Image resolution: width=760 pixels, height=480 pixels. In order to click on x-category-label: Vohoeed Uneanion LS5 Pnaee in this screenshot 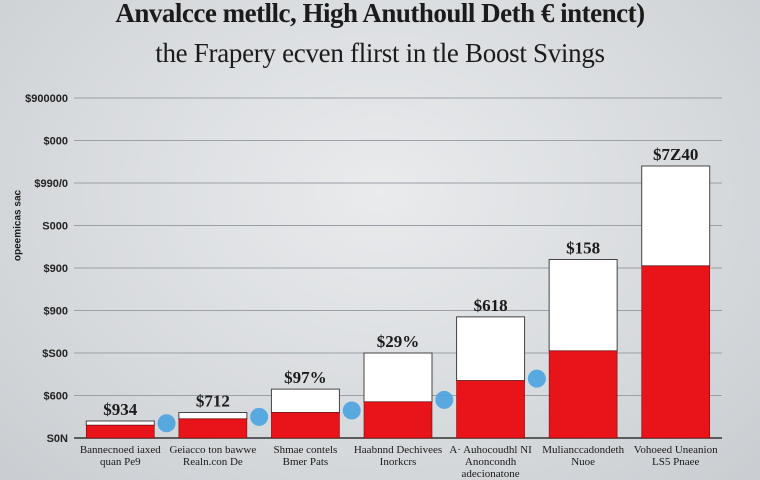, I will do `click(675, 456)`.